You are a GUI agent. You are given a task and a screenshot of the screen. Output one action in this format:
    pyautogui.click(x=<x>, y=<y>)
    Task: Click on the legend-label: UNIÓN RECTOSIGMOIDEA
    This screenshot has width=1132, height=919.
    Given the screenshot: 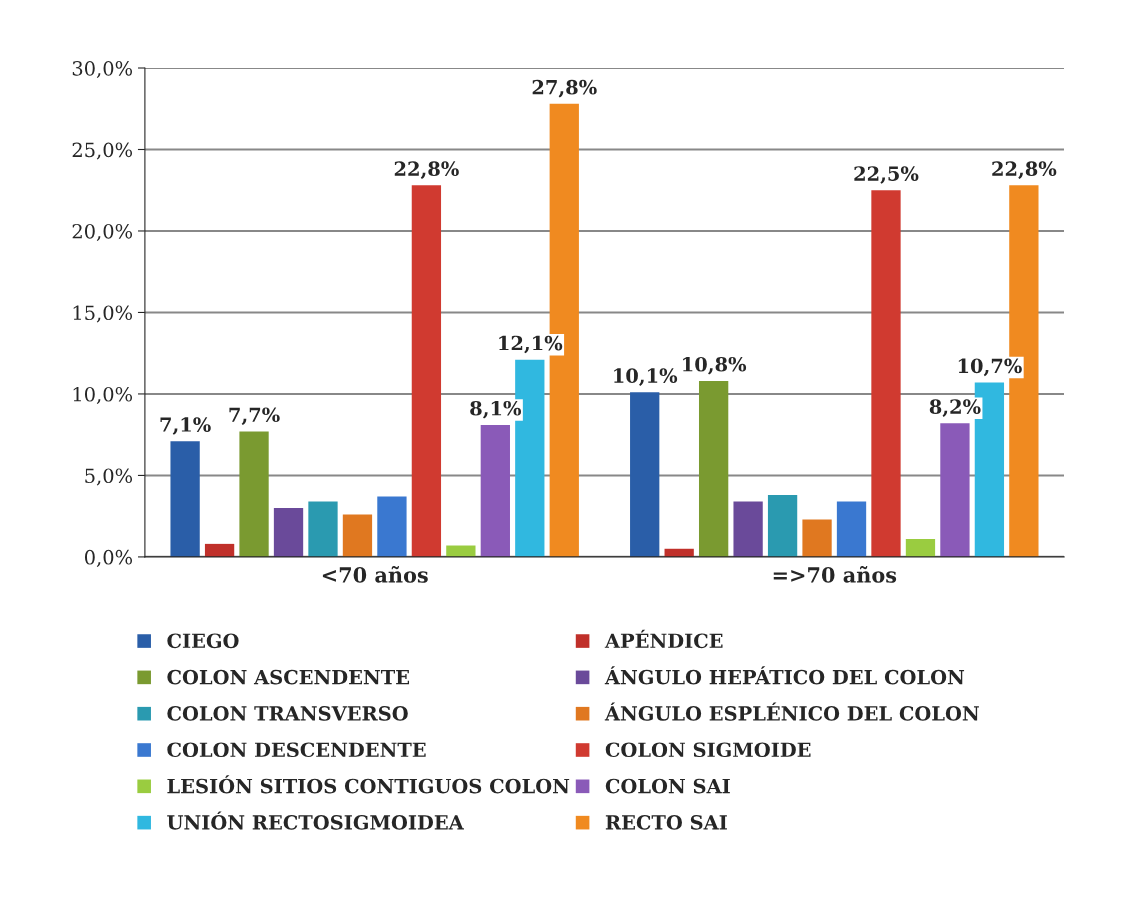 What is the action you would take?
    pyautogui.click(x=315, y=820)
    